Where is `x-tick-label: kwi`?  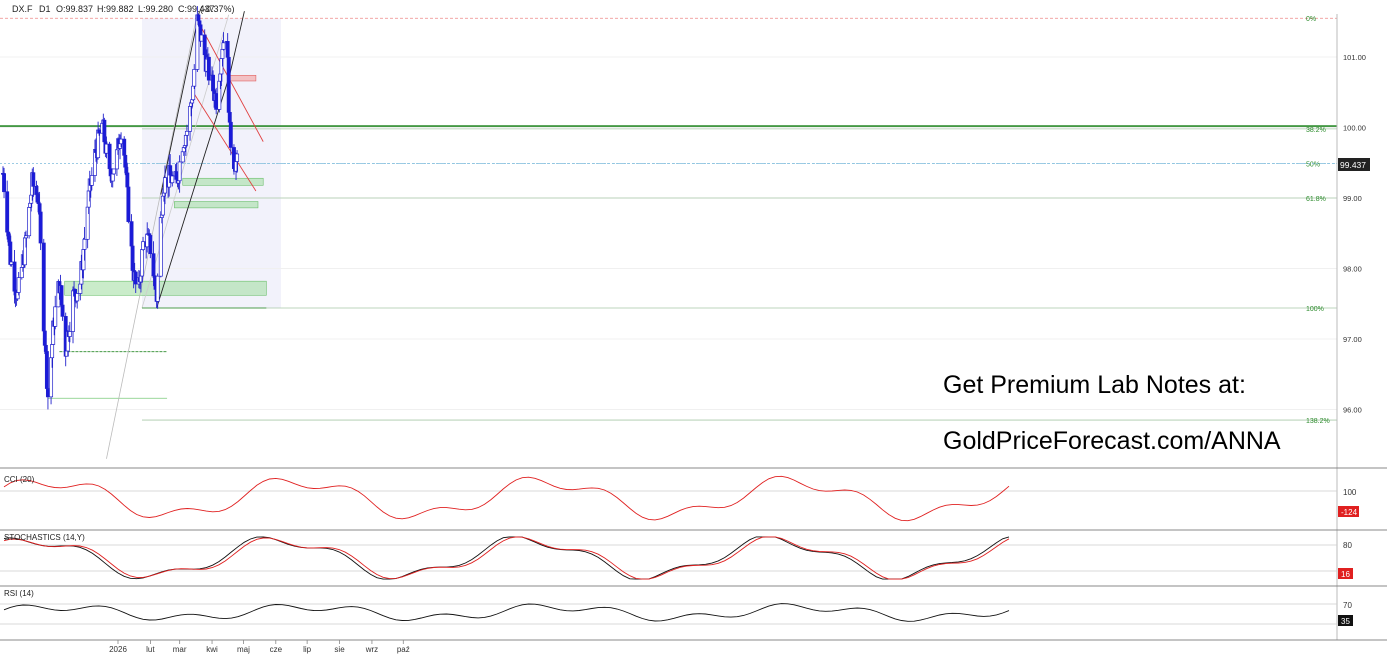 x-tick-label: kwi is located at coordinates (212, 649).